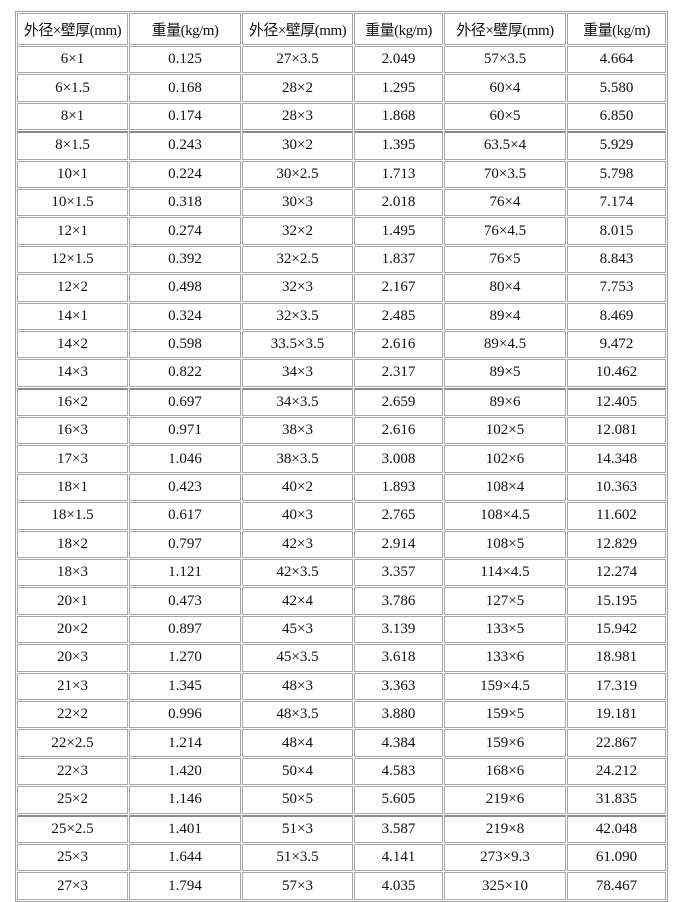 The height and width of the screenshot is (902, 680). I want to click on size-cell: 32×2, so click(297, 231).